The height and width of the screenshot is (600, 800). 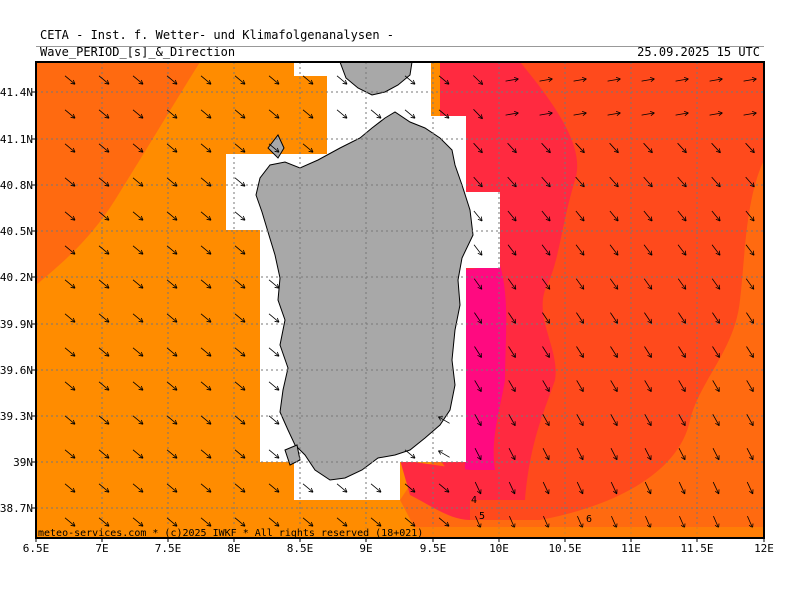 I want to click on credit-strip, so click(x=400, y=532).